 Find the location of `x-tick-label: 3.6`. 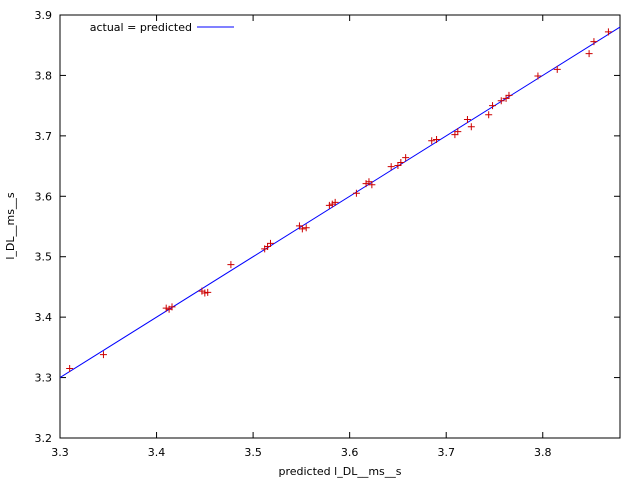

x-tick-label: 3.6 is located at coordinates (350, 452).